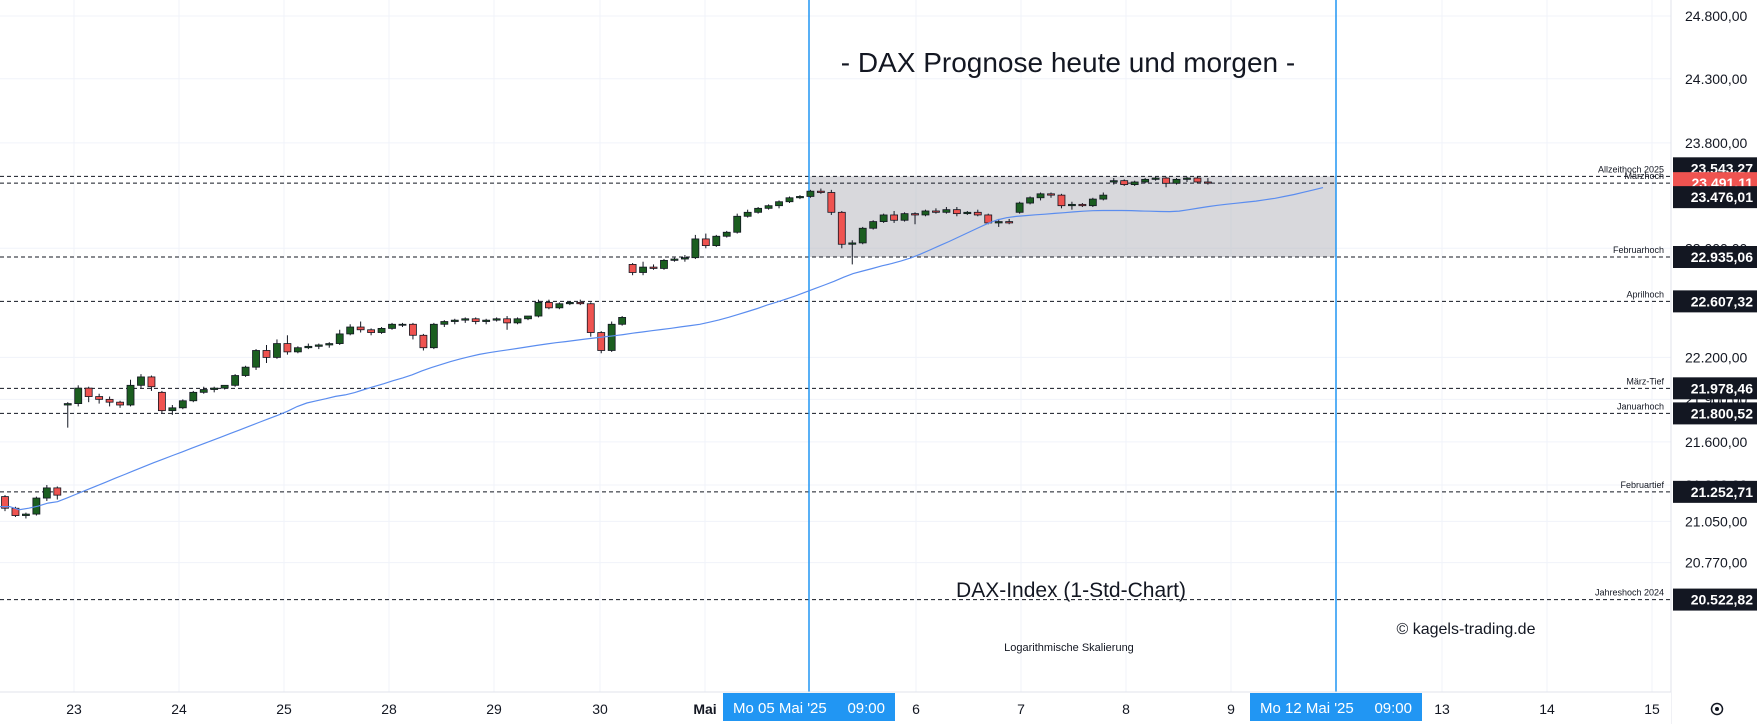 This screenshot has height=724, width=1757. I want to click on settings-gear-icon, so click(1717, 709).